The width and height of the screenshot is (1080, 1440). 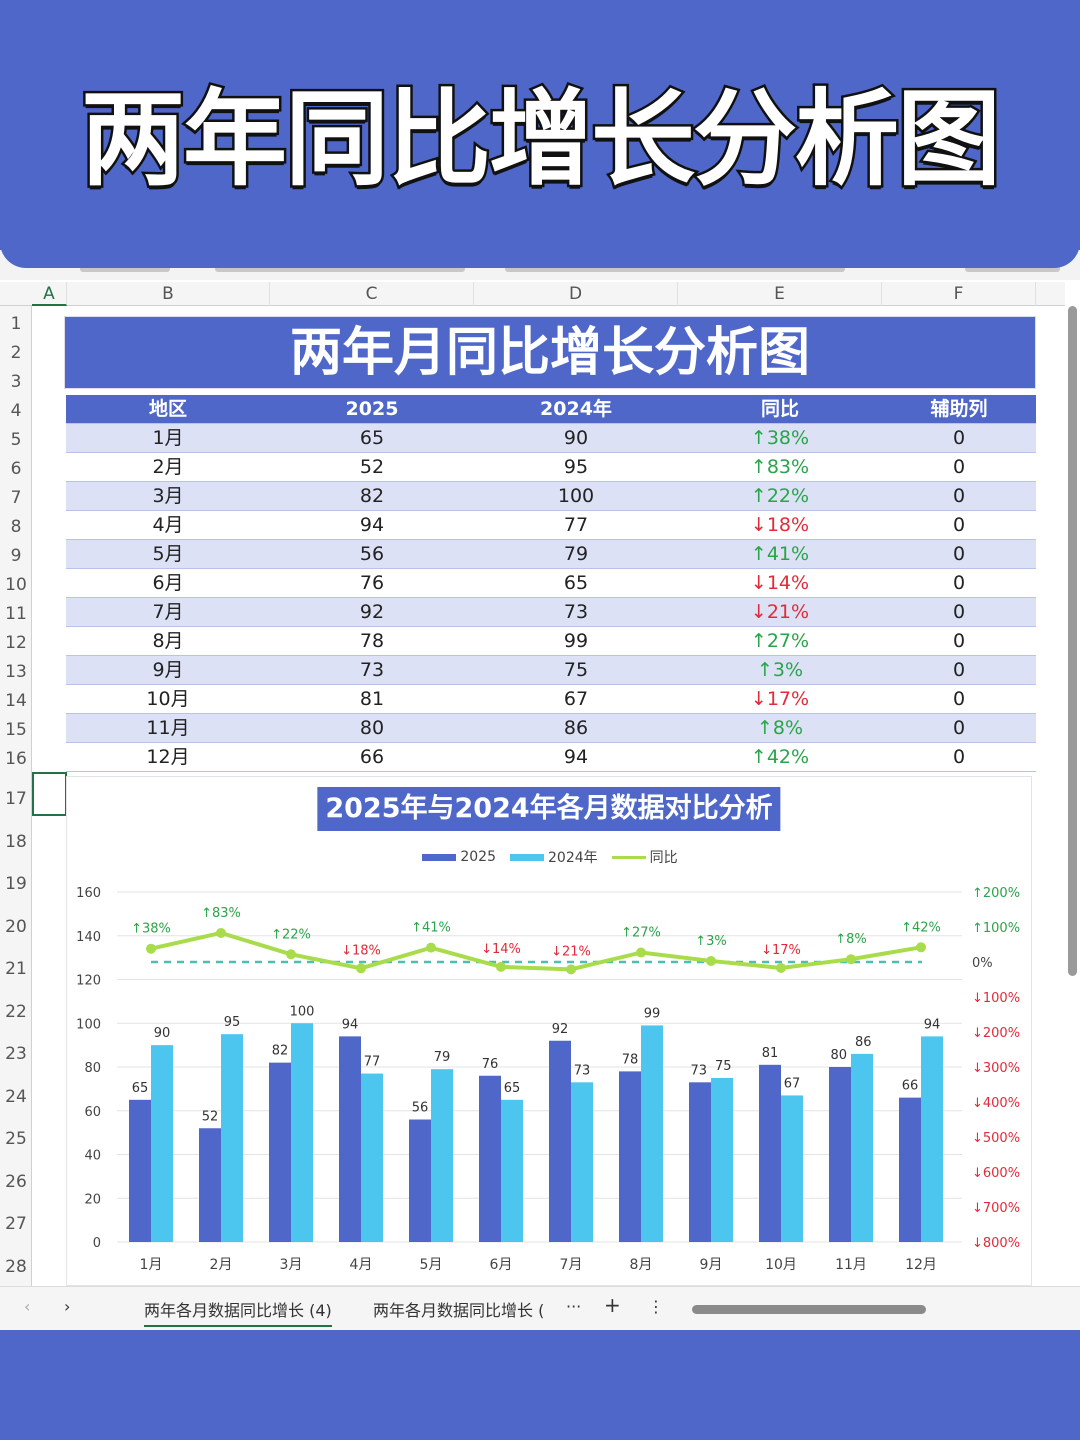 I want to click on row-header: 27, so click(x=16, y=1224).